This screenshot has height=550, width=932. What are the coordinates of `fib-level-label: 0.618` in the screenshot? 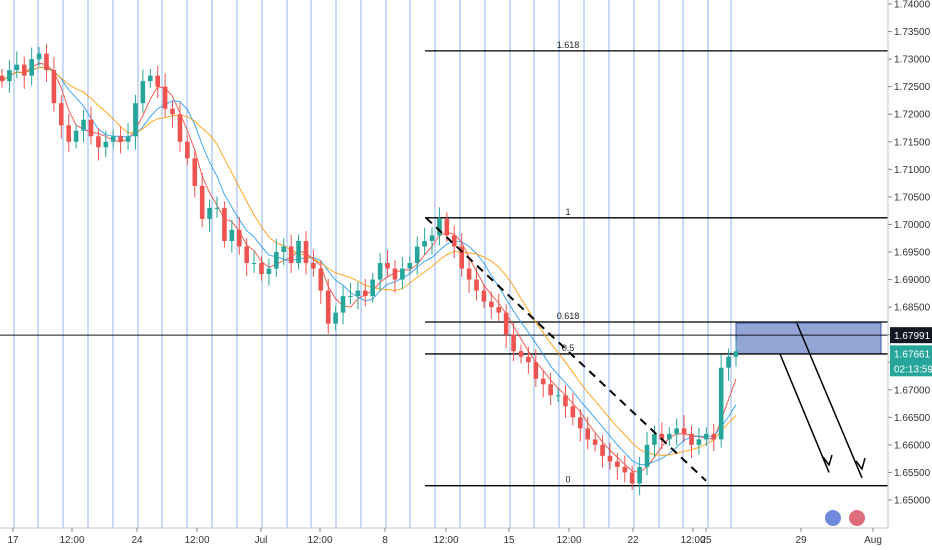 It's located at (568, 316).